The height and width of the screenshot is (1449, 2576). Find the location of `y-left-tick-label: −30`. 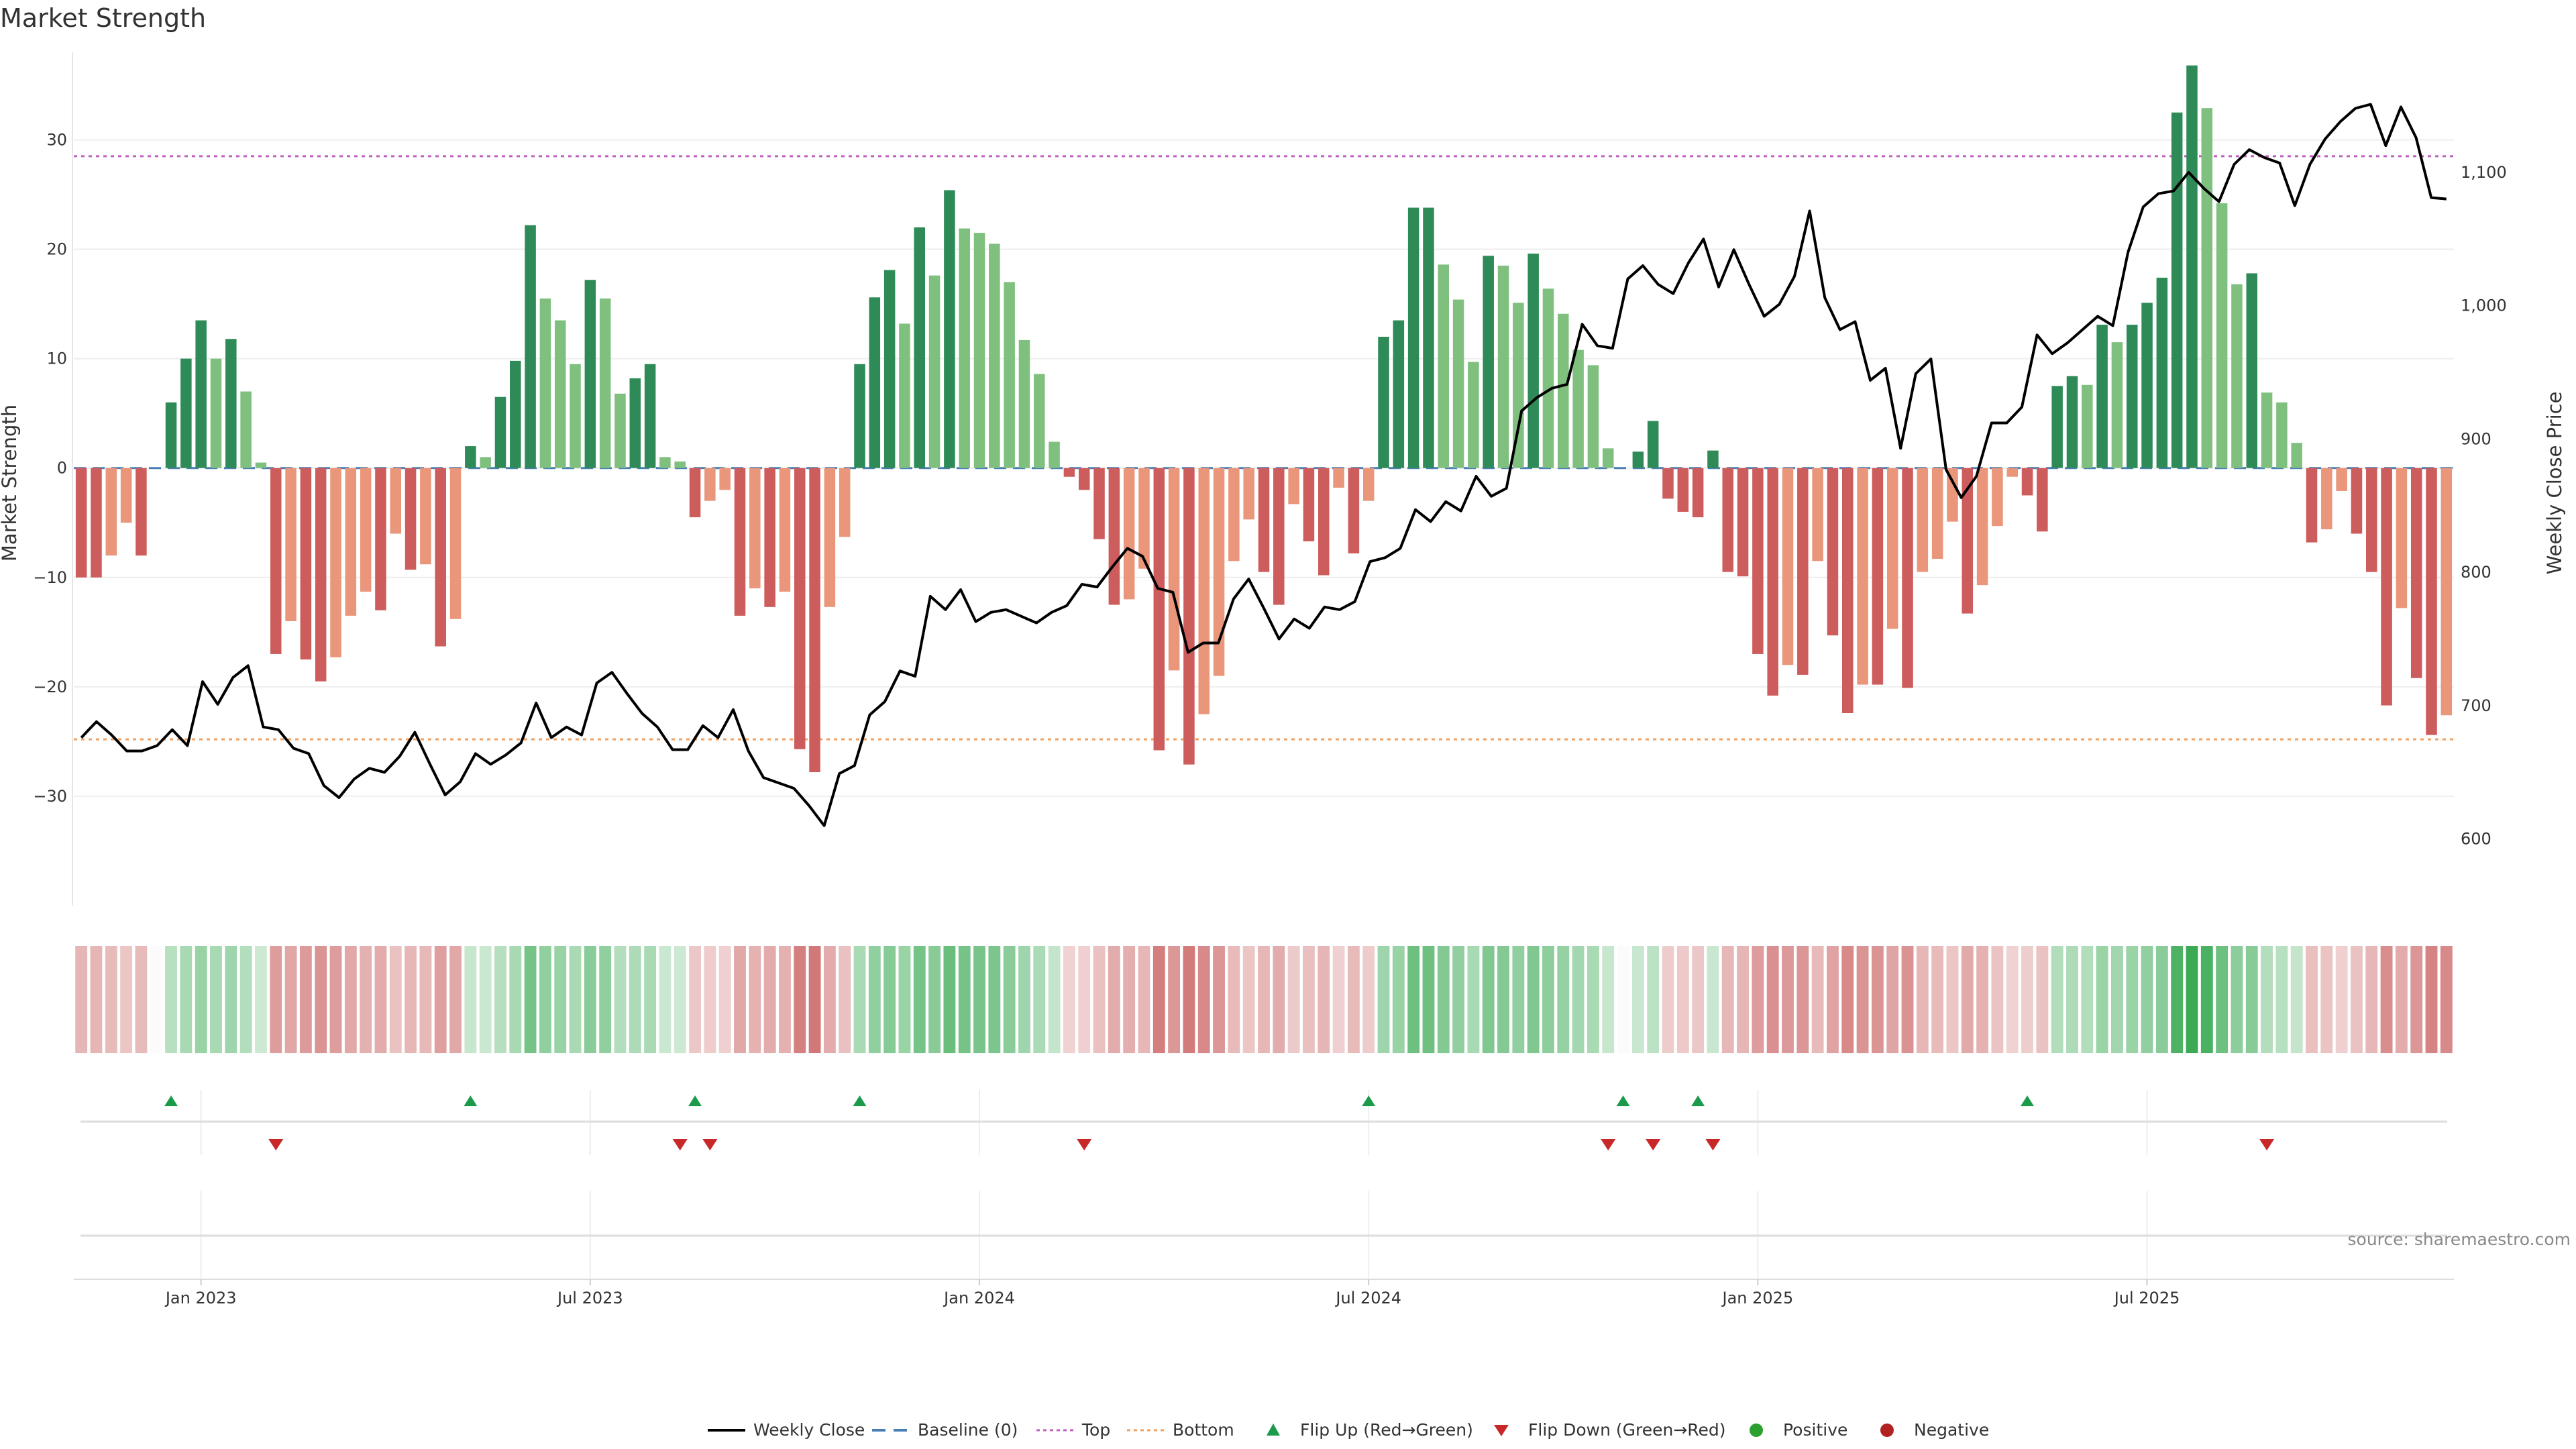

y-left-tick-label: −30 is located at coordinates (50, 796).